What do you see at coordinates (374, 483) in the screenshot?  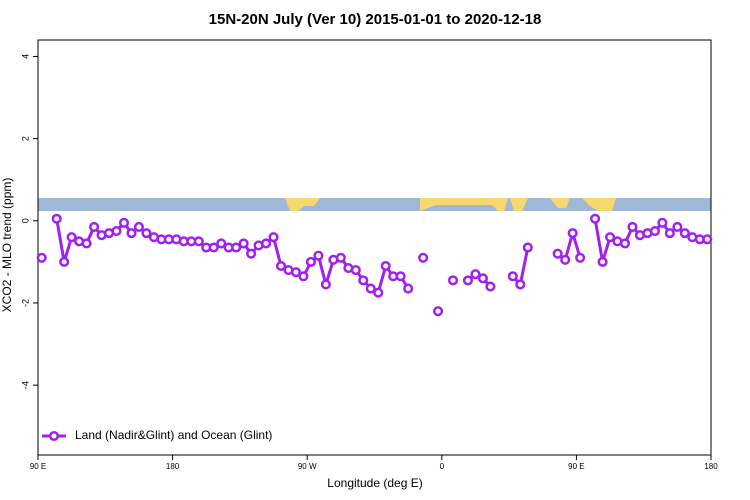 I see `x-axis-label: Longitude (deg E)` at bounding box center [374, 483].